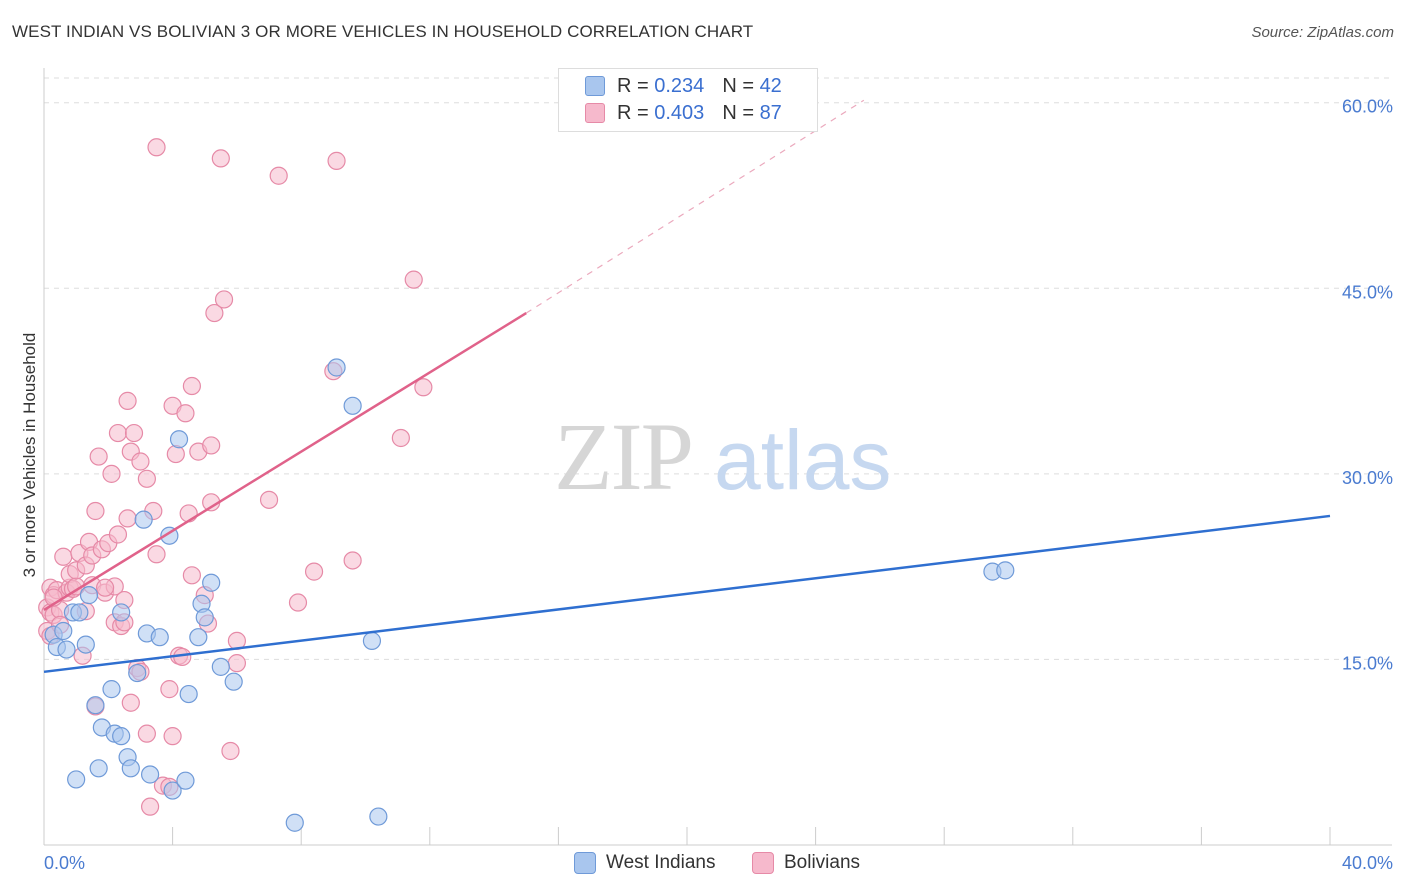  What do you see at coordinates (623, 456) in the screenshot?
I see `watermark-zip: ZIP` at bounding box center [623, 456].